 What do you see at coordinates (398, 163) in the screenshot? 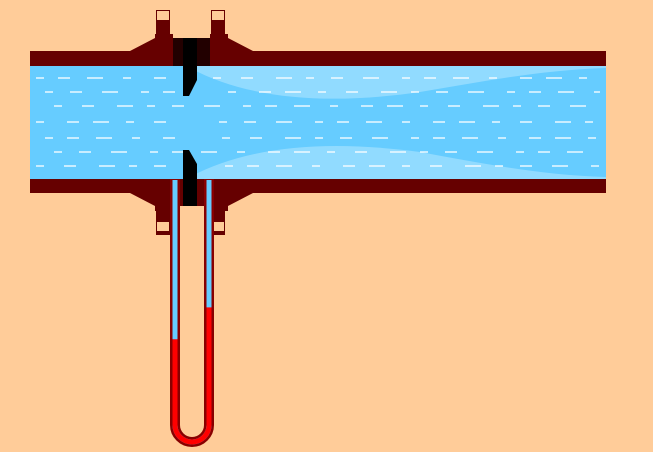
I see `vena-contracta-lower` at bounding box center [398, 163].